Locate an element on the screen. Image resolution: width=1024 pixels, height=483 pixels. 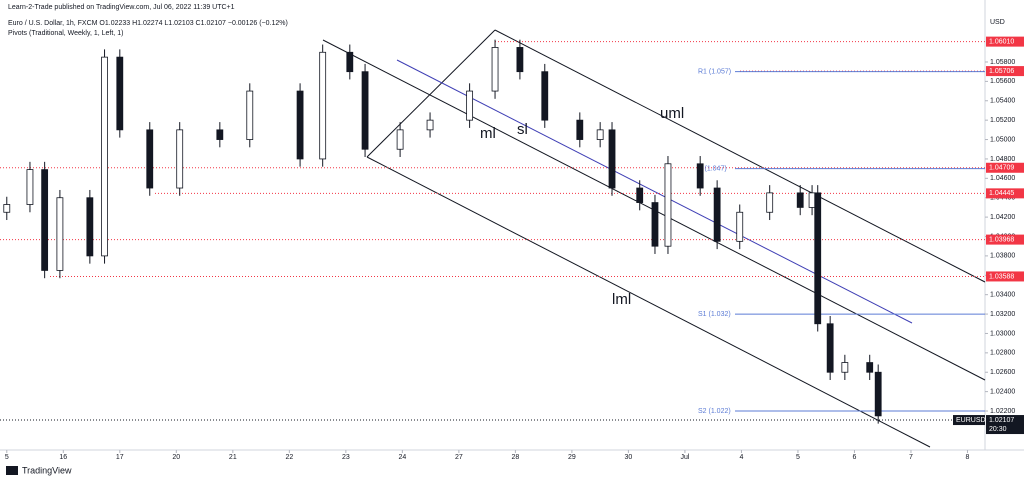
last-price-box is located at coordinates (1005, 425).